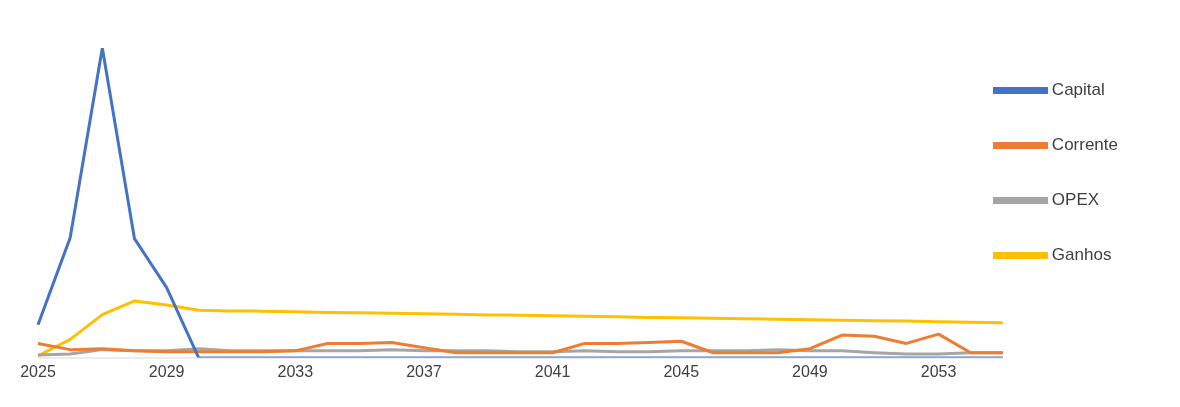  Describe the element at coordinates (810, 372) in the screenshot. I see `x-tick-label: 2049` at that location.